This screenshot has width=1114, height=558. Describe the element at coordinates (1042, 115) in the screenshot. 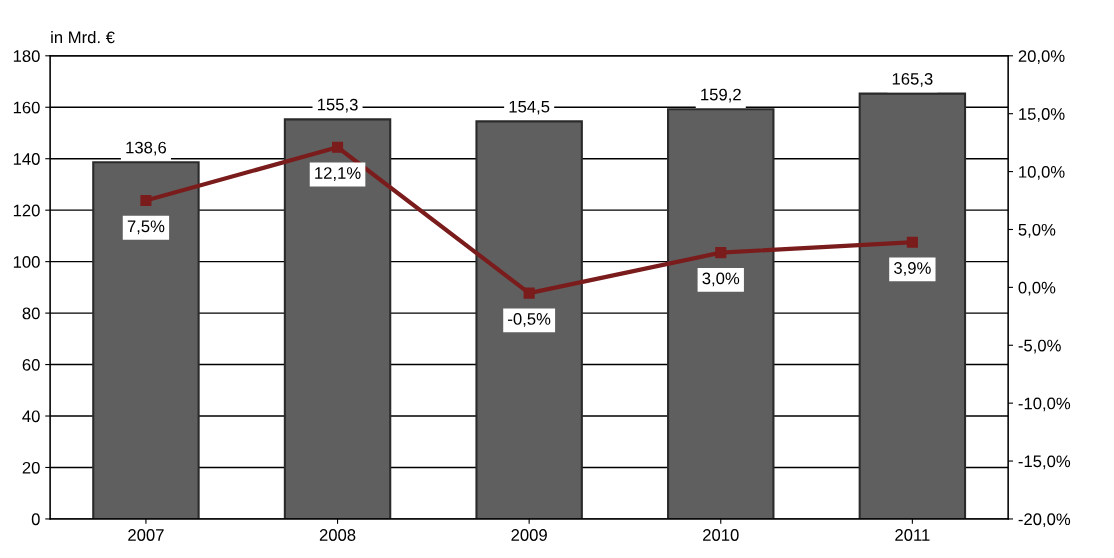

I see `y2-tick-label: 15,0%` at that location.